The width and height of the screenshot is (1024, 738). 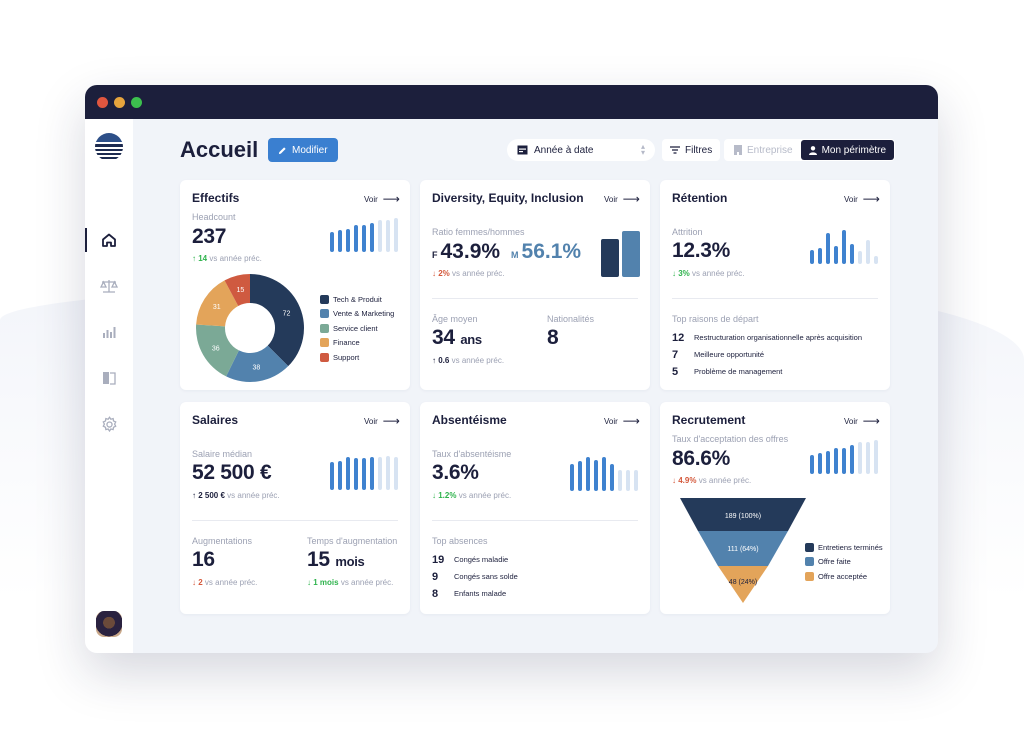 What do you see at coordinates (767, 354) in the screenshot?
I see `list-item: 7 Meilleure opportunité` at bounding box center [767, 354].